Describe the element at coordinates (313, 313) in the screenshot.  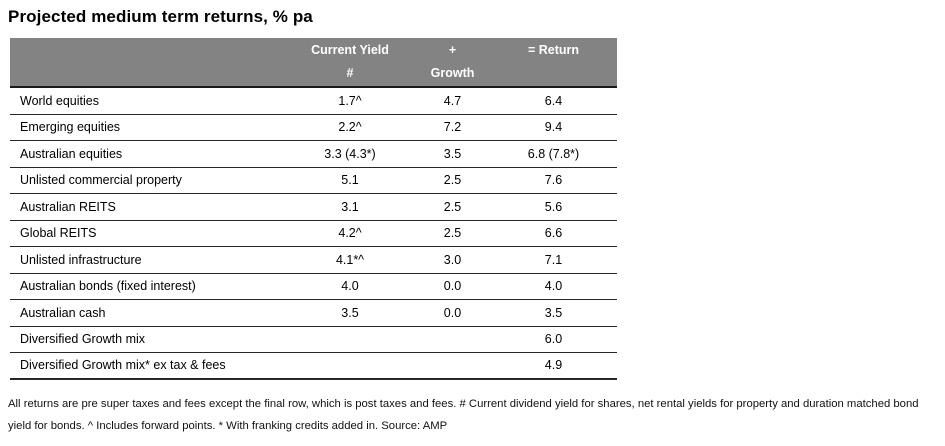
I see `table-row: Australian cash 3.5 0.0 3.5` at that location.